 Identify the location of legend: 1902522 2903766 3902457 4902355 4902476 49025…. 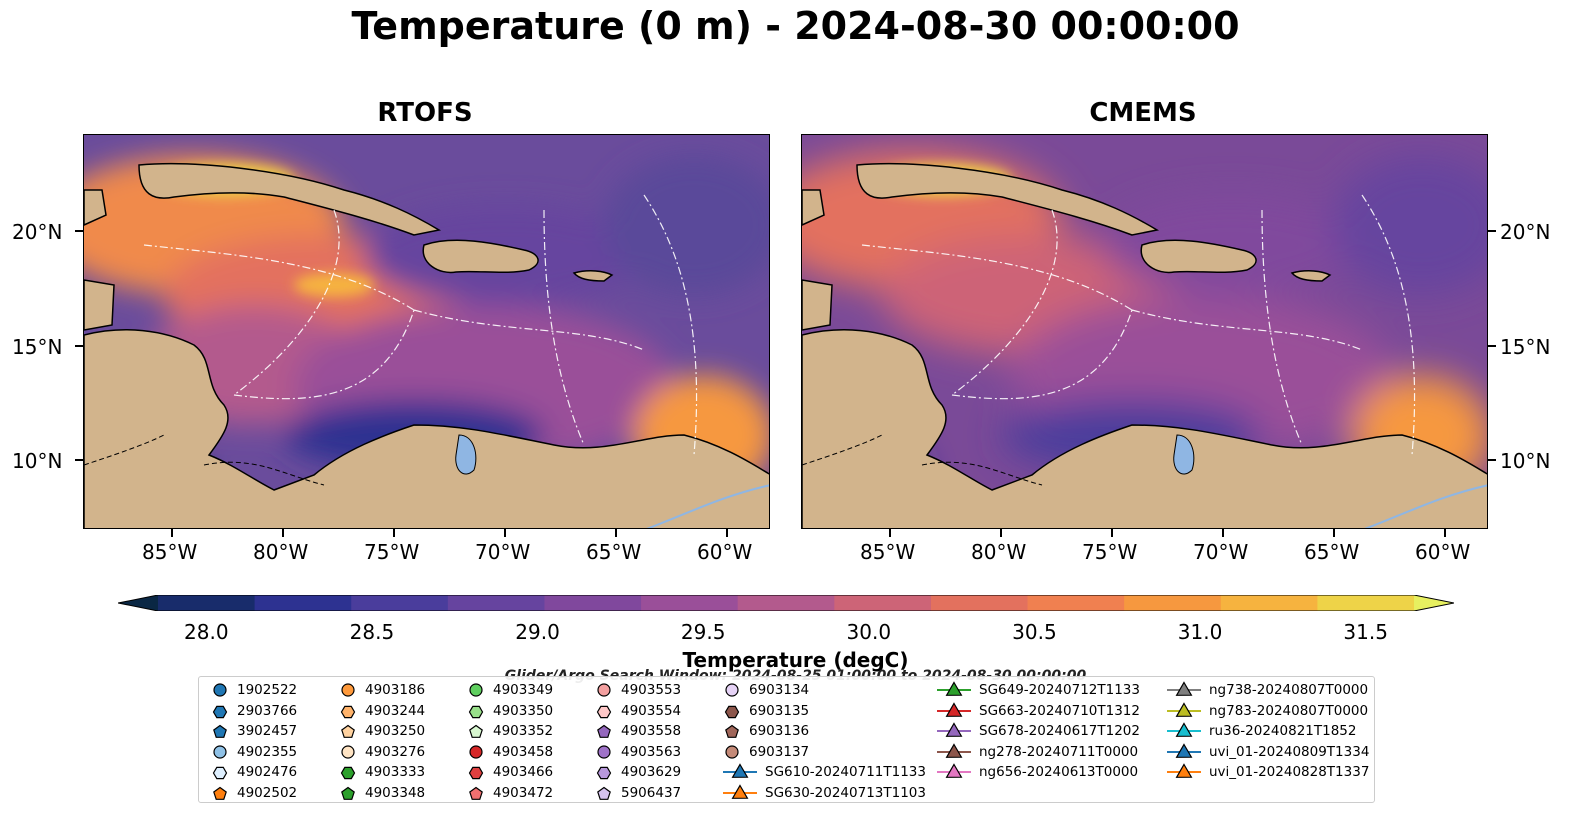
(786, 739).